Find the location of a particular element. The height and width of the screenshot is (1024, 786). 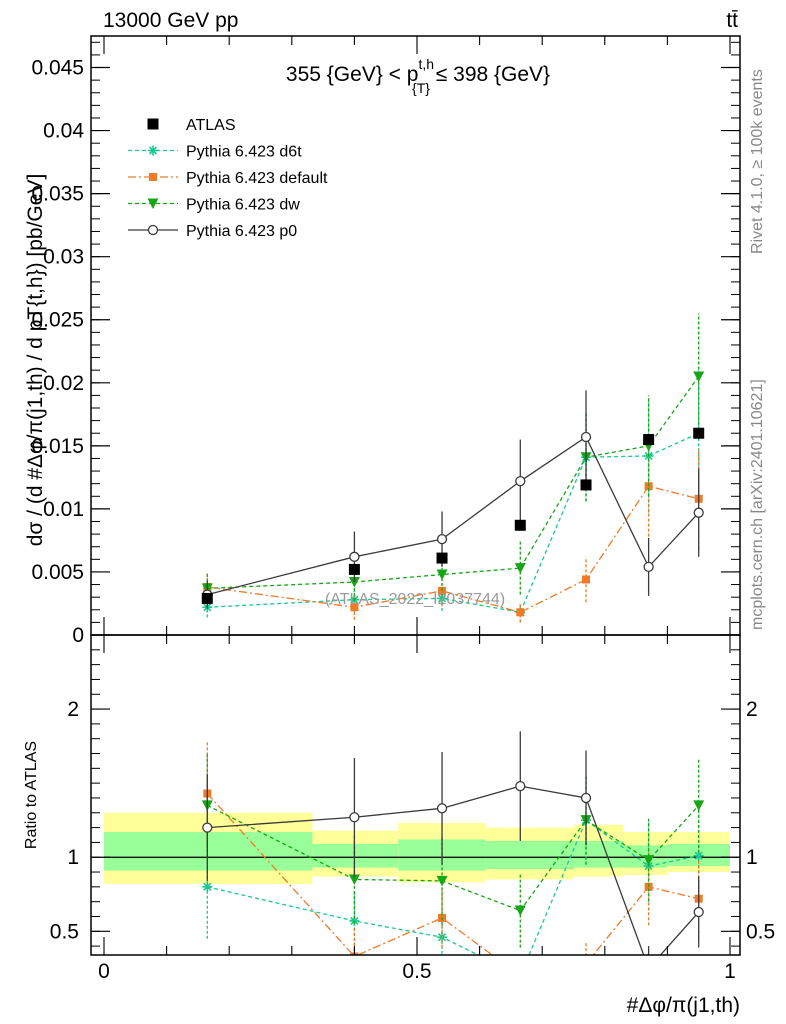

ratio-xtick-label: 0 is located at coordinates (104, 971).